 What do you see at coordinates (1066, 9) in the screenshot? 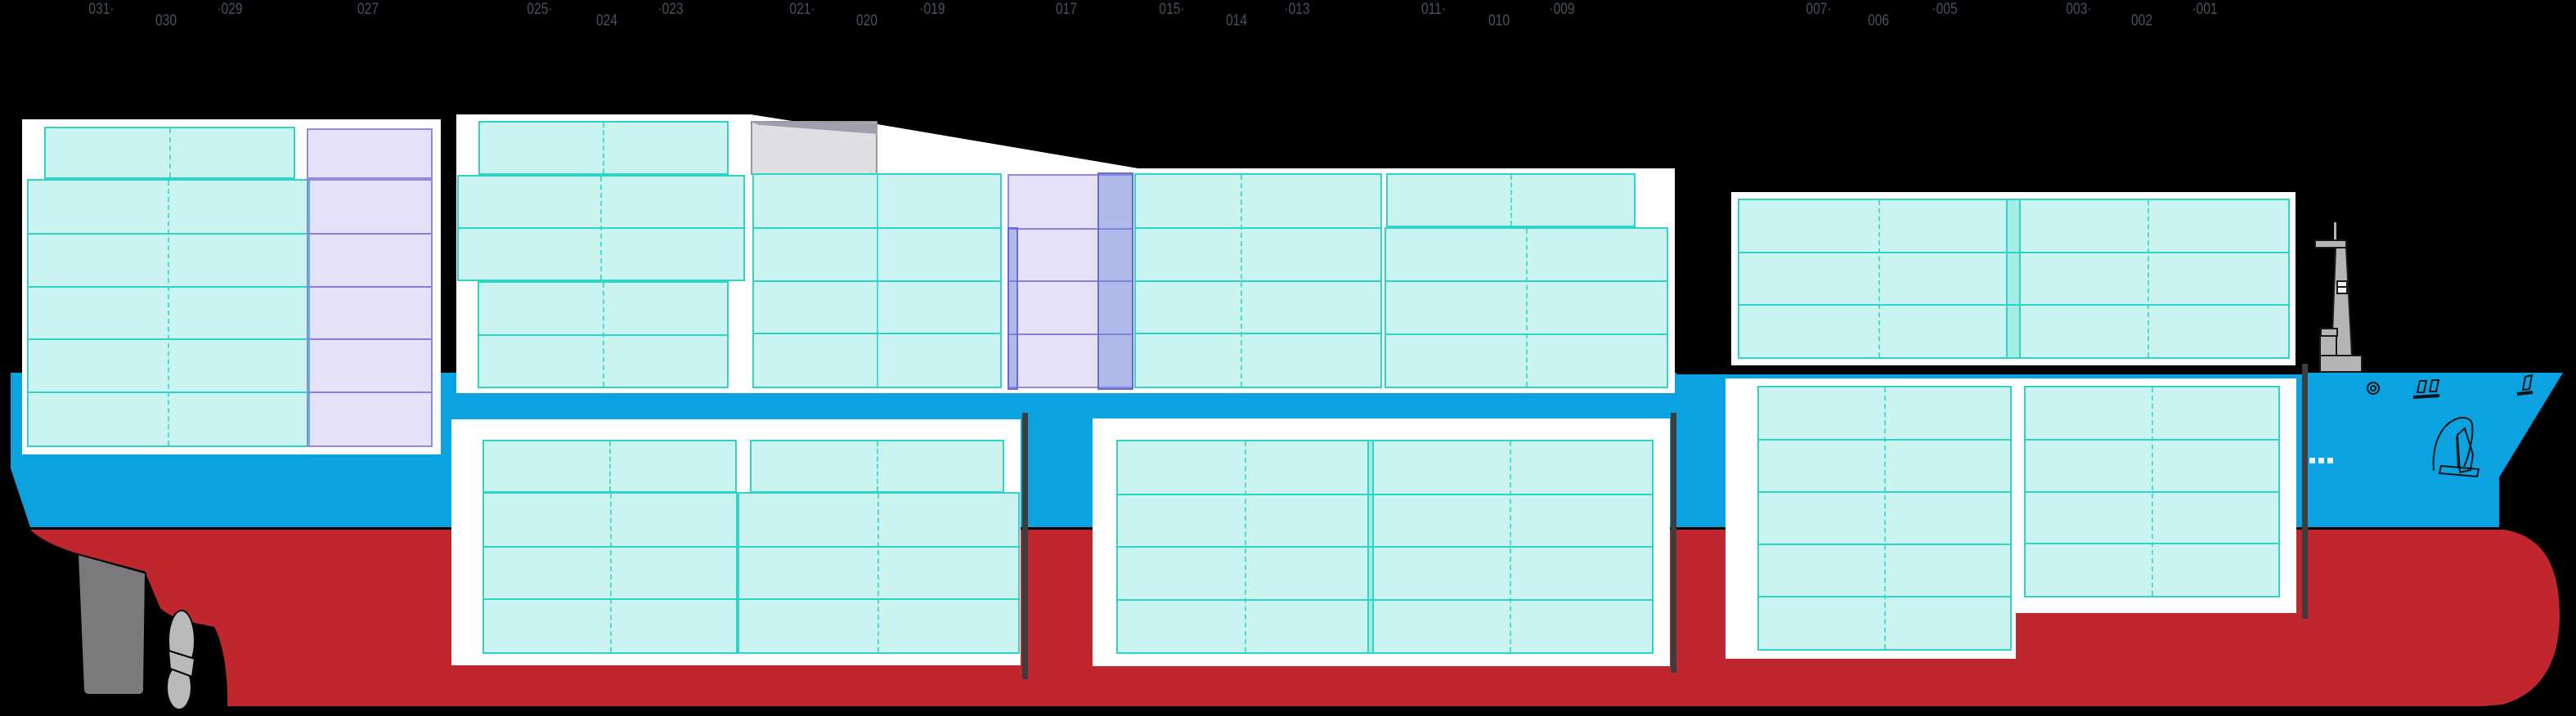
I see `bay-number-label: 017` at bounding box center [1066, 9].